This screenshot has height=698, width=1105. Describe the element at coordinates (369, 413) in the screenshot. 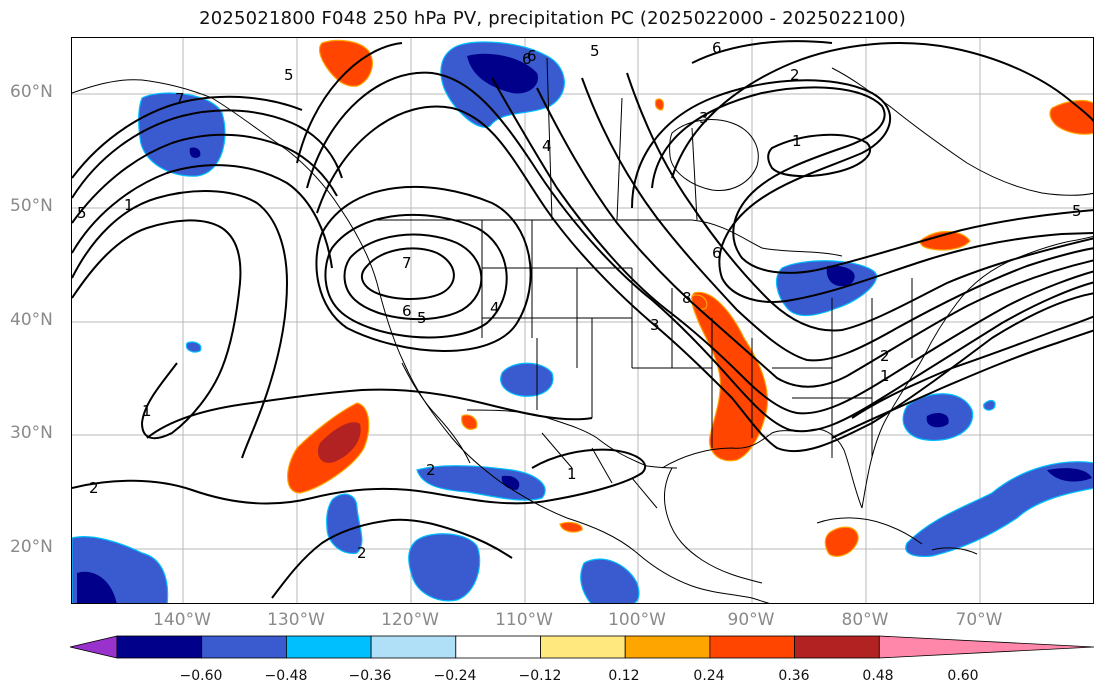

I see `pv-contour-1-south` at that location.